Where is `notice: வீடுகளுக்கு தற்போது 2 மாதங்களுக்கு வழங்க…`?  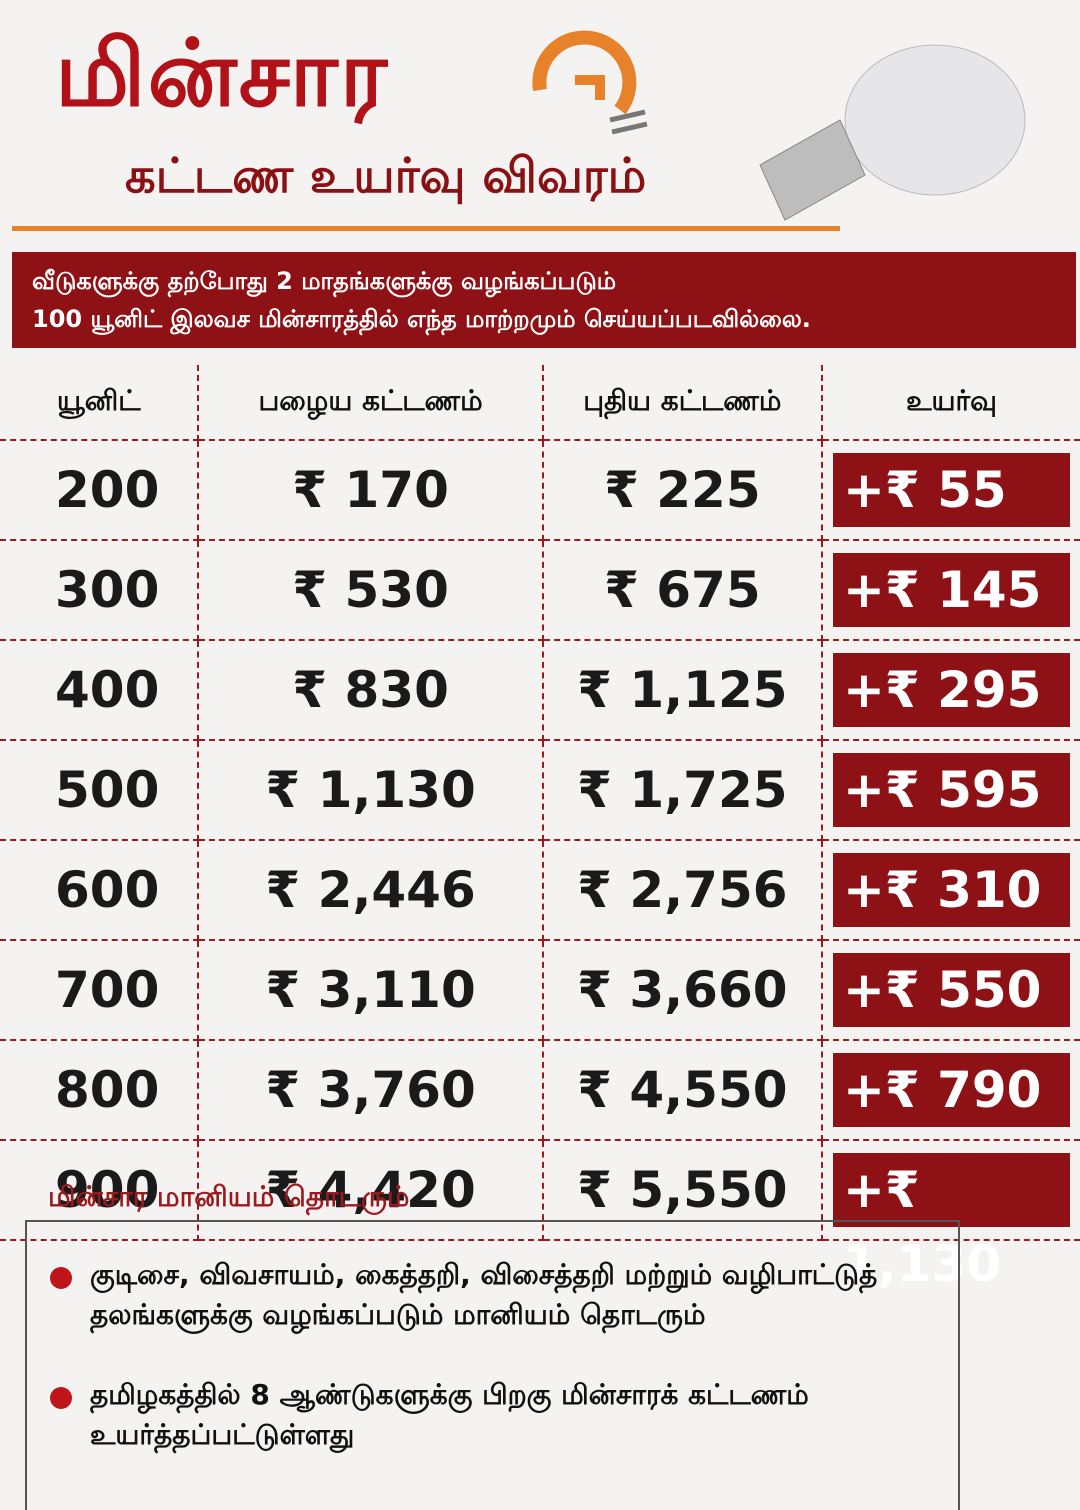
notice: வீடுகளுக்கு தற்போது 2 மாதங்களுக்கு வழங்க… is located at coordinates (544, 300).